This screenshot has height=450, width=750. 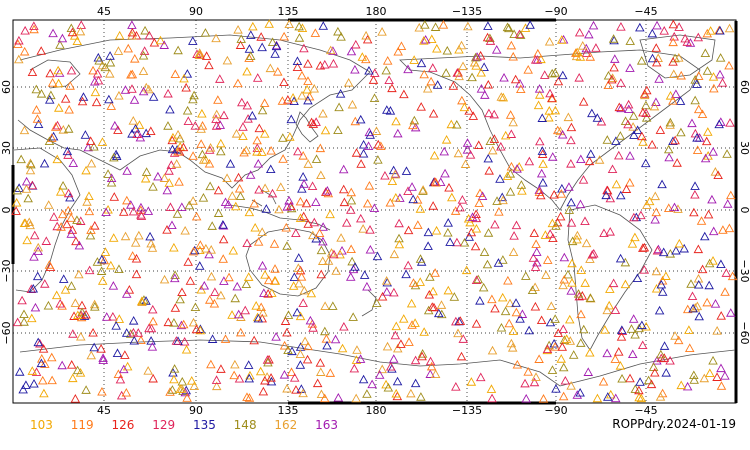 What do you see at coordinates (369, 303) in the screenshot?
I see `coast-new-zealand` at bounding box center [369, 303].